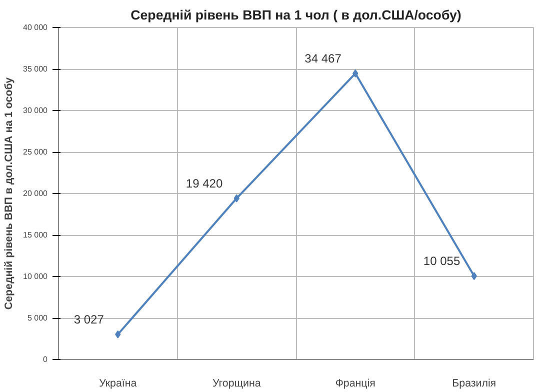  I want to click on data-label: 19 420, so click(204, 183).